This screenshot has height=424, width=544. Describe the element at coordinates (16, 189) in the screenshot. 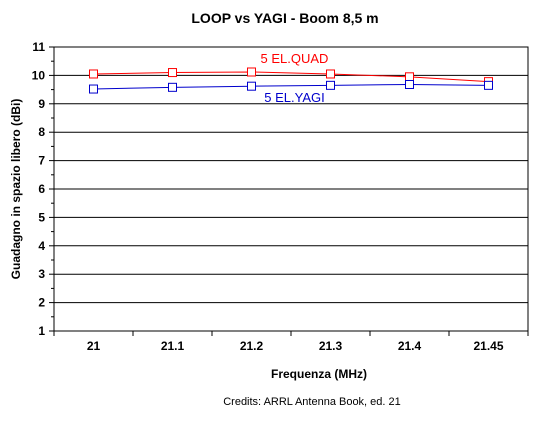

I see `y-axis-label: Guadagno in spazio libero (dBi)` at that location.